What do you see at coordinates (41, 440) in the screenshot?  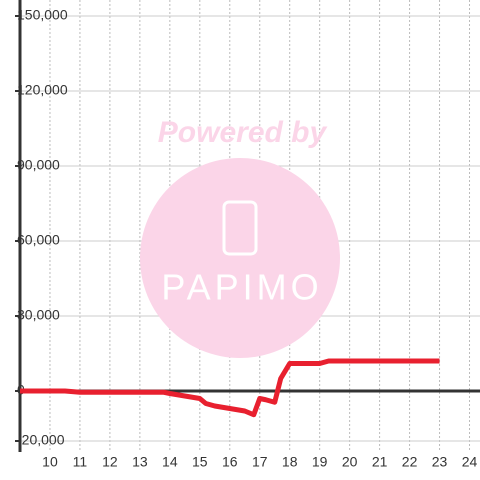 I see `y-tick-label: -20,000` at bounding box center [41, 440].